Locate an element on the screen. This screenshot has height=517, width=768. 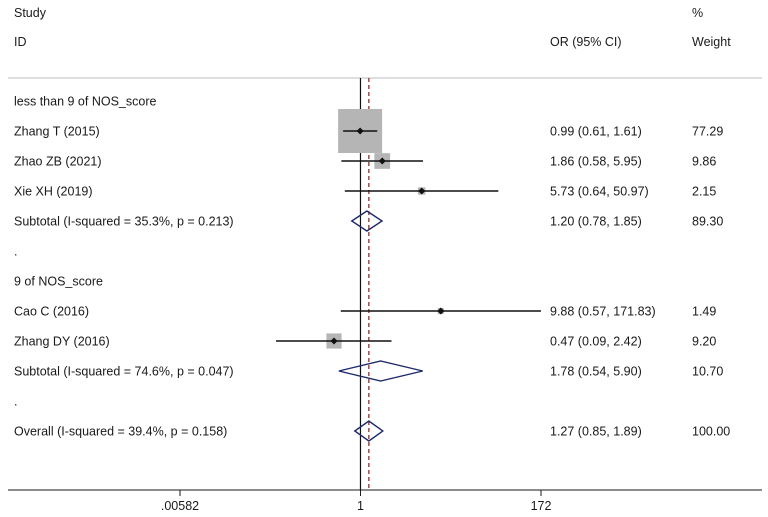
row-label: Zhao ZB (2021) is located at coordinates (58, 162).